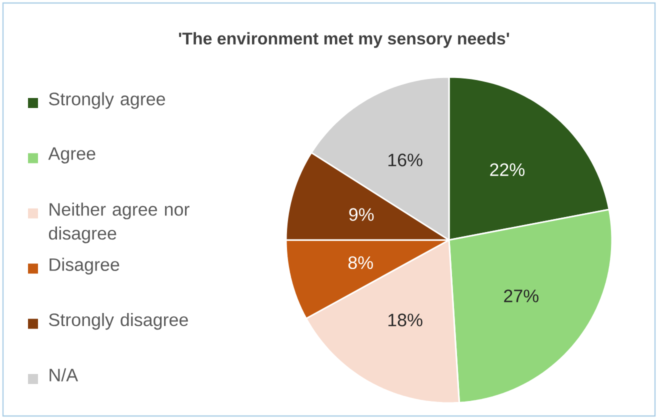  Describe the element at coordinates (405, 320) in the screenshot. I see `data-label: 18%` at that location.